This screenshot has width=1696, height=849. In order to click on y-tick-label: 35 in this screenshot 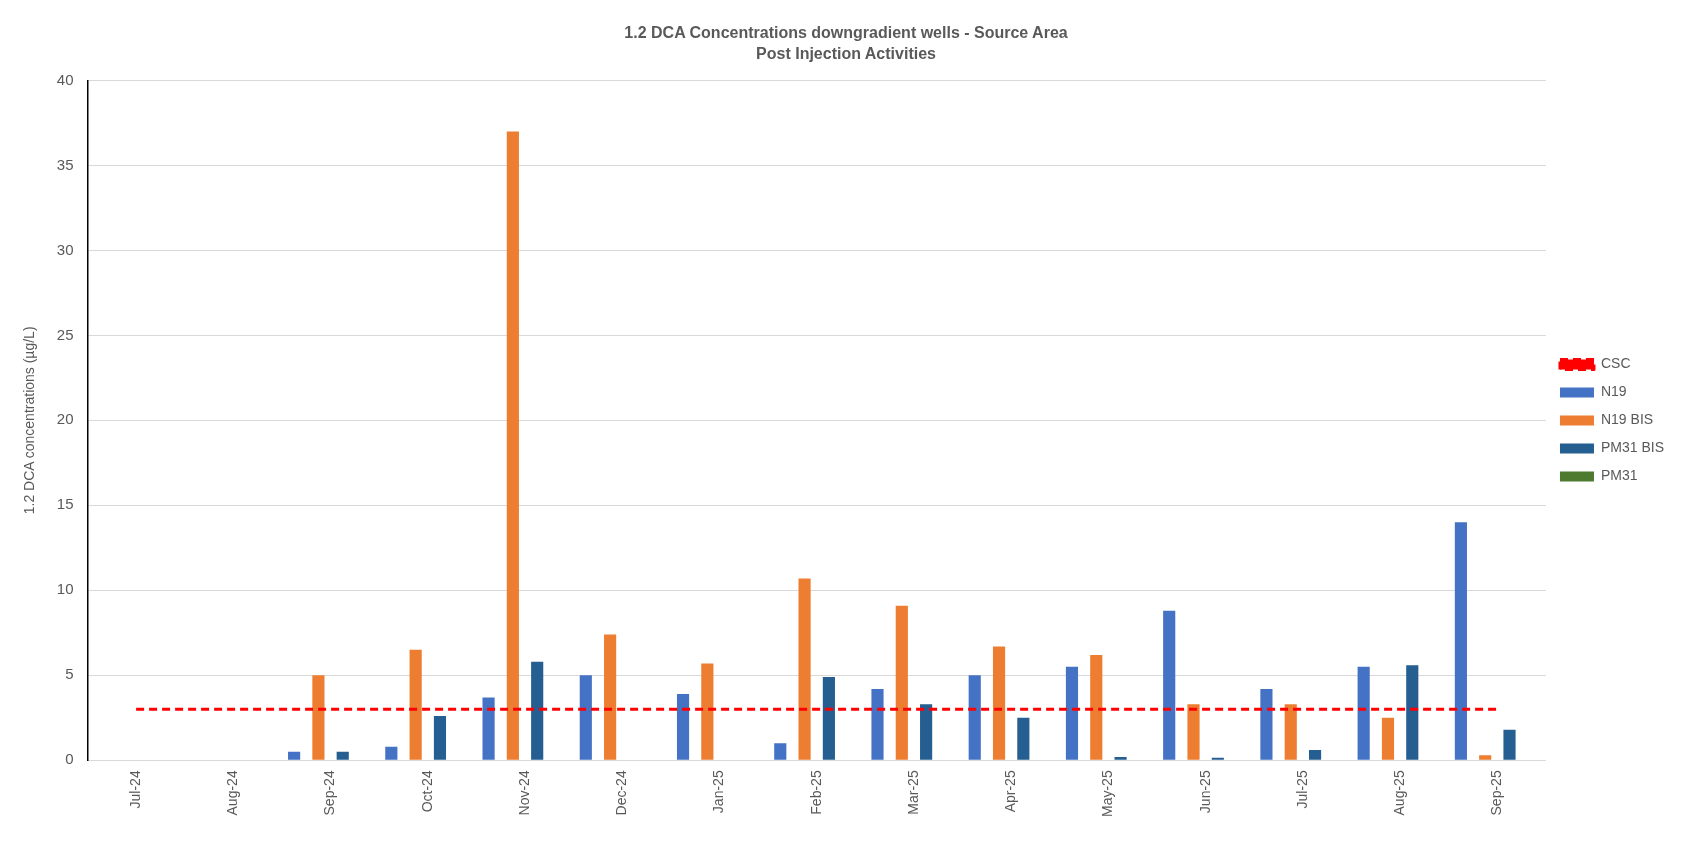, I will do `click(65, 164)`.